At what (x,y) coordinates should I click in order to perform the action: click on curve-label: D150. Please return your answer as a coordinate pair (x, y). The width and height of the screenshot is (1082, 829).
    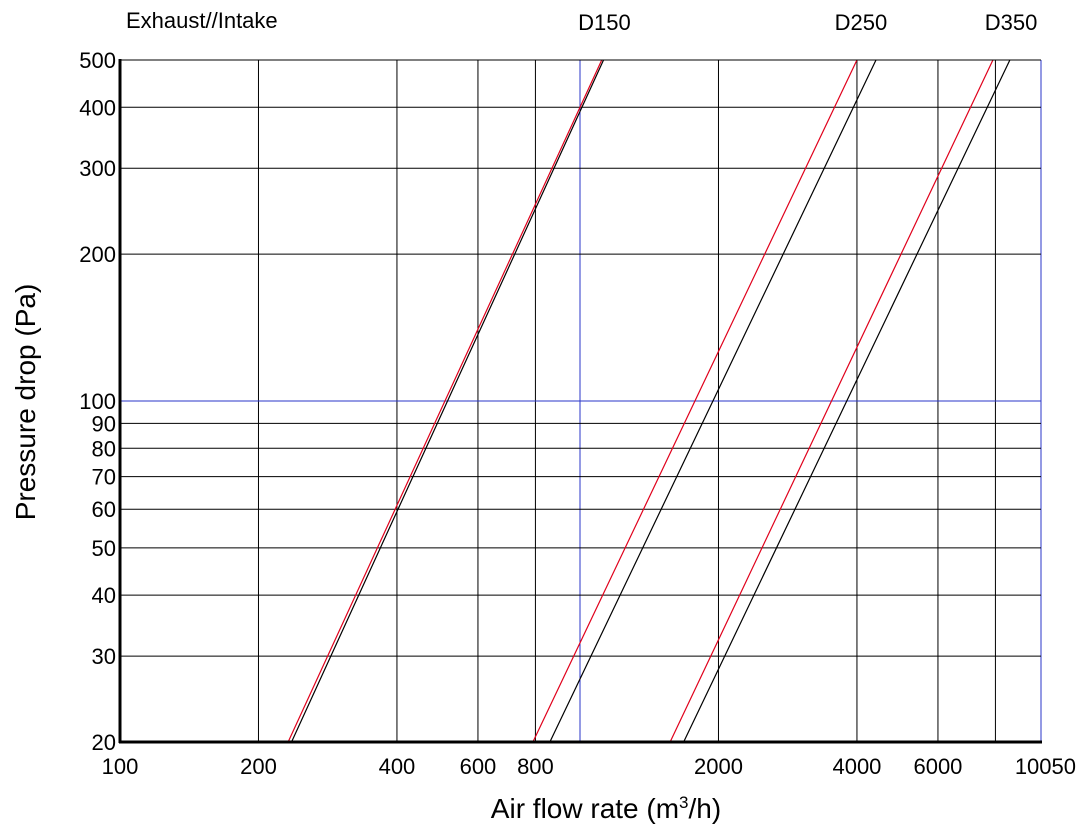
    Looking at the image, I should click on (604, 22).